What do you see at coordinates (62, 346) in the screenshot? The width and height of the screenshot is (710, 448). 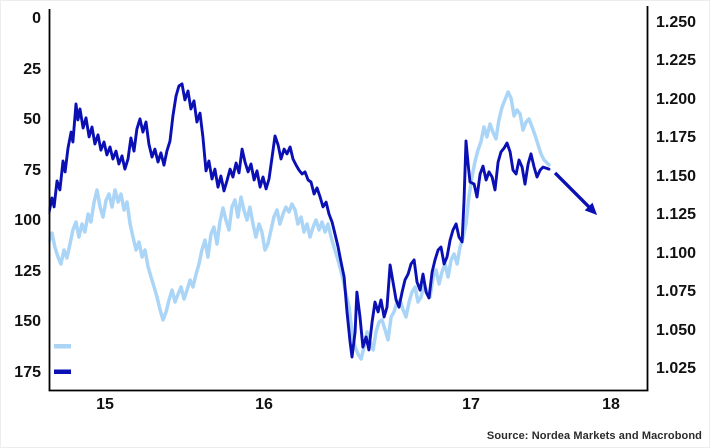 I see `legend-swatch-light` at bounding box center [62, 346].